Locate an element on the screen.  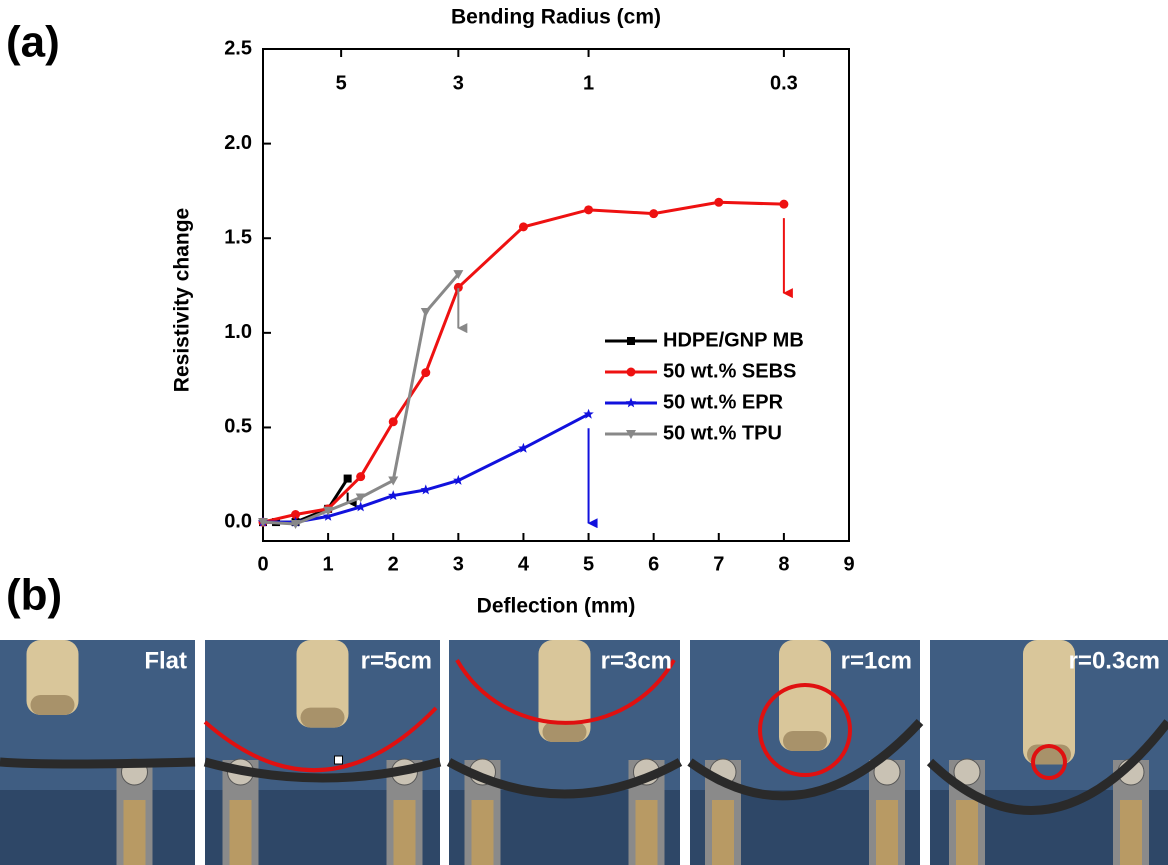
photo: r=5cm is located at coordinates (322, 752).